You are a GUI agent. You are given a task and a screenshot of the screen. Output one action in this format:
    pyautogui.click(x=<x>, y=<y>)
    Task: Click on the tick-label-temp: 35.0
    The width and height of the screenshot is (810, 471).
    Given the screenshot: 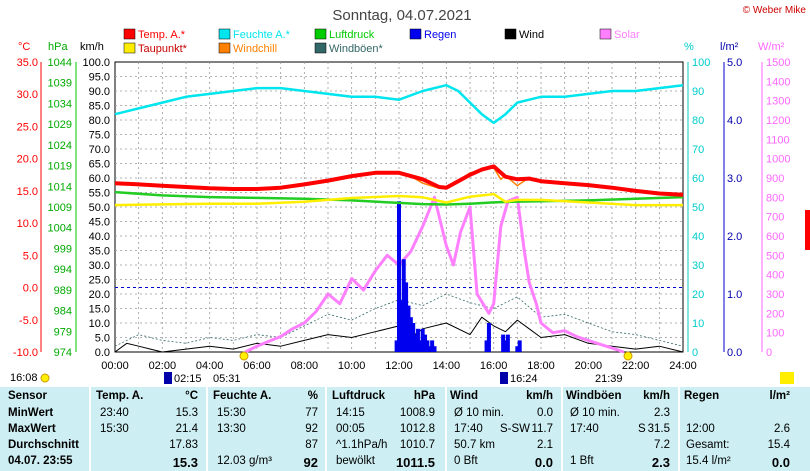 What is the action you would take?
    pyautogui.click(x=27, y=63)
    